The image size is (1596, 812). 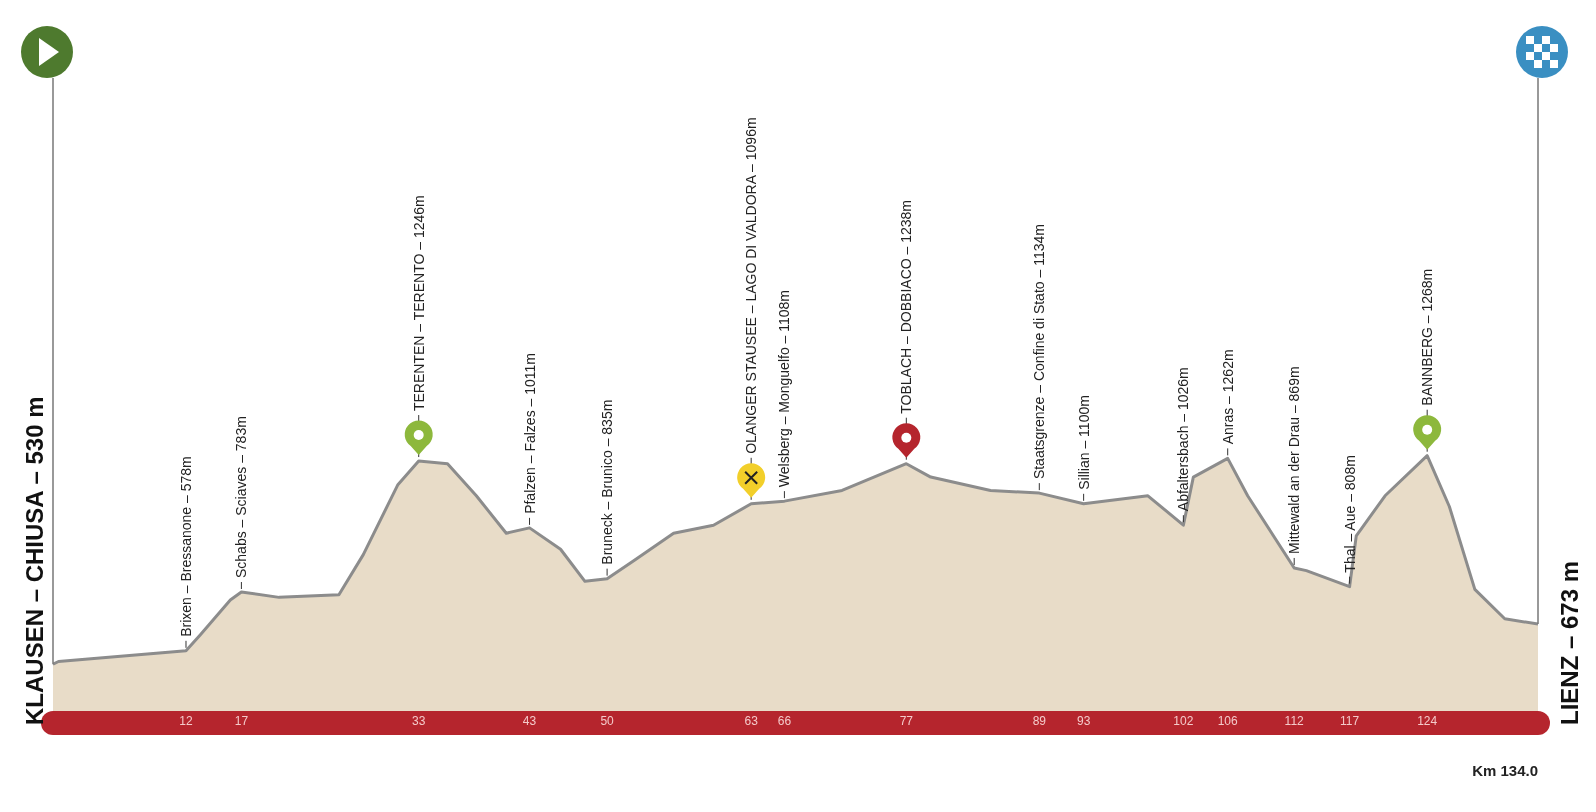 What do you see at coordinates (186, 721) in the screenshot?
I see `x-tick-label: 12` at bounding box center [186, 721].